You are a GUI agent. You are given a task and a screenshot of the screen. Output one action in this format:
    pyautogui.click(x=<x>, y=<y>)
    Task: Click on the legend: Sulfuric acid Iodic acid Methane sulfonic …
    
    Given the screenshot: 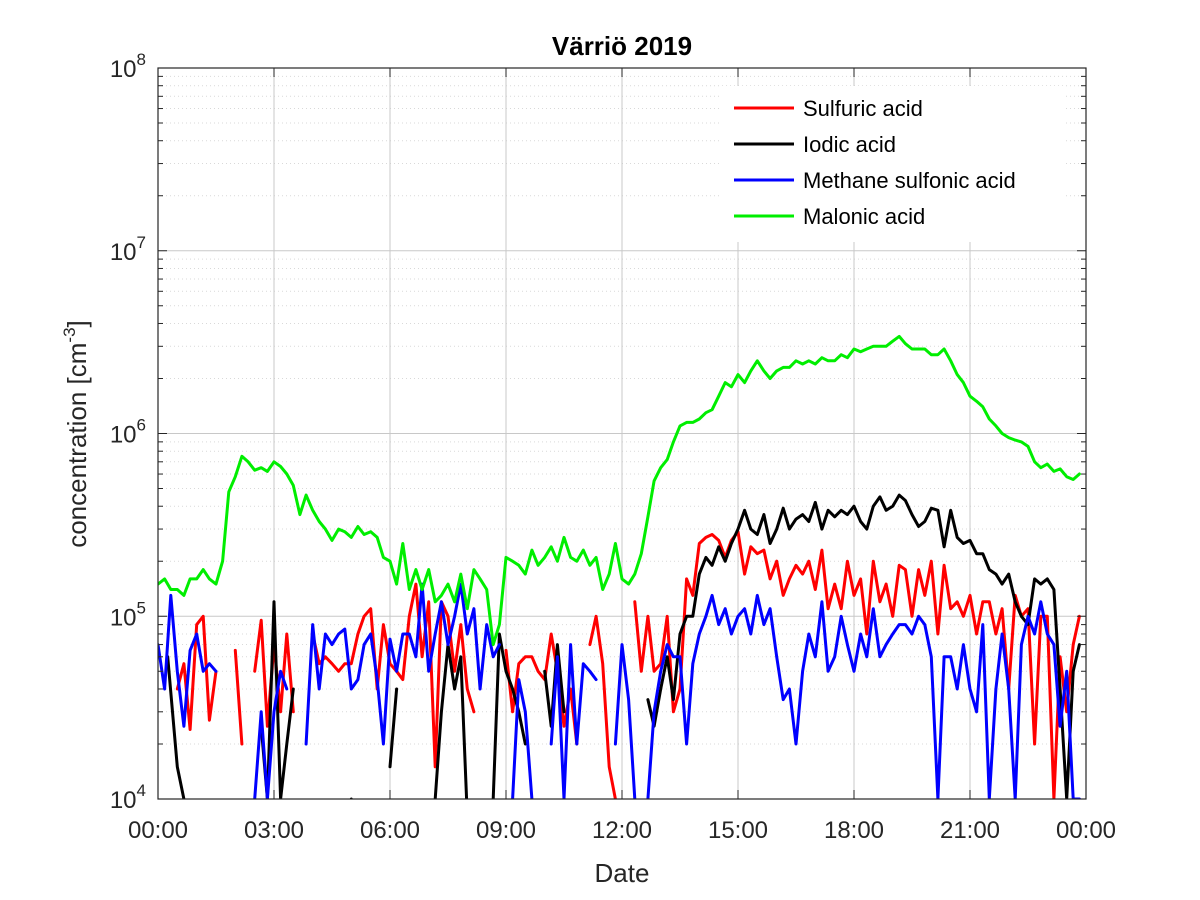 What is the action you would take?
    pyautogui.click(x=894, y=164)
    